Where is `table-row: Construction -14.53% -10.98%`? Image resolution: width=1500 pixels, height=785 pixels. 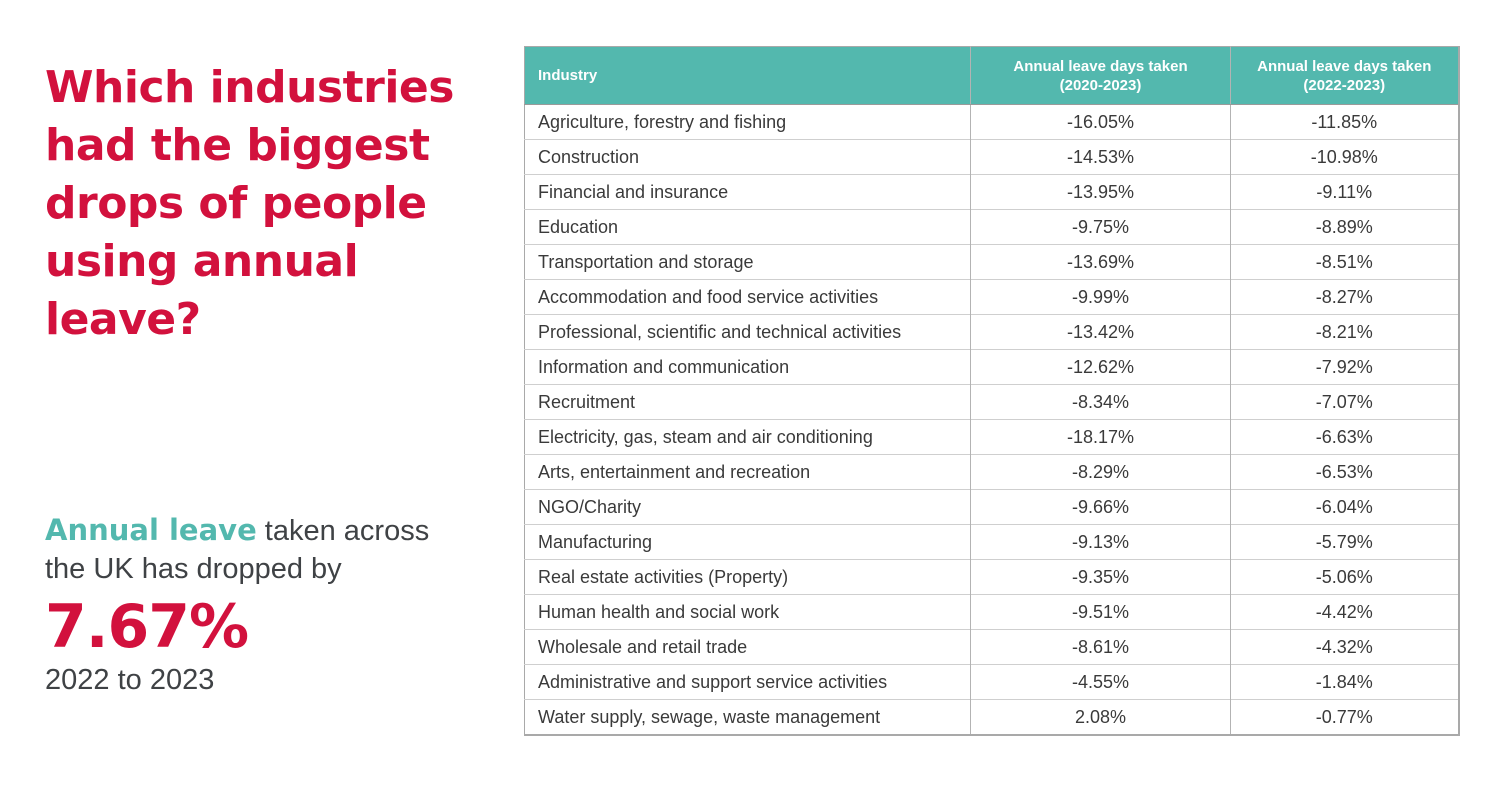 table-row: Construction -14.53% -10.98% is located at coordinates (991, 157).